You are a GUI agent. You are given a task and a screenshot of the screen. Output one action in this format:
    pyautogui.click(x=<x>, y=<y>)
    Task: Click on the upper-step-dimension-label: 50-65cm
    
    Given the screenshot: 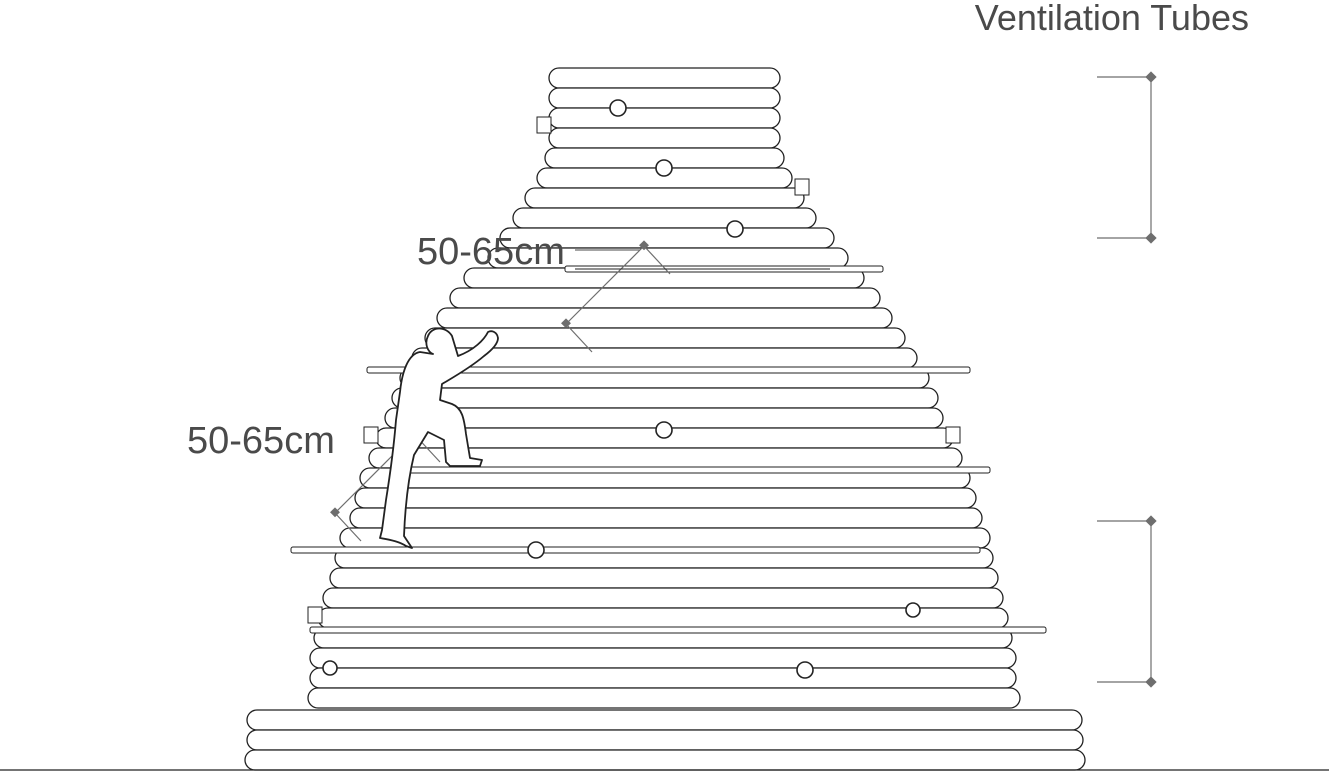 What is the action you would take?
    pyautogui.click(x=491, y=252)
    